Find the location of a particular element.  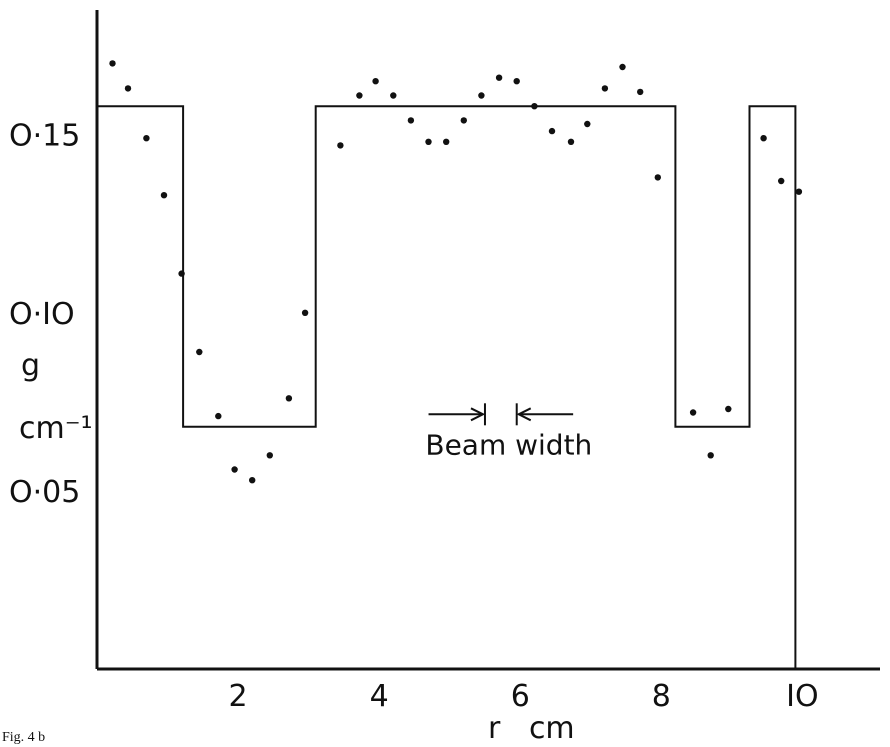

x-tick-label: 6 is located at coordinates (520, 696).